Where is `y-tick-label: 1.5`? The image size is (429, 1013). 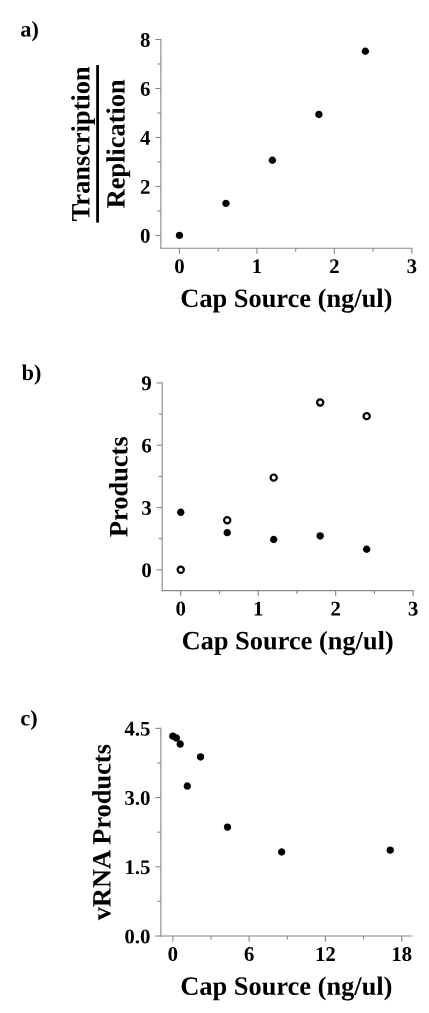 y-tick-label: 1.5 is located at coordinates (138, 867).